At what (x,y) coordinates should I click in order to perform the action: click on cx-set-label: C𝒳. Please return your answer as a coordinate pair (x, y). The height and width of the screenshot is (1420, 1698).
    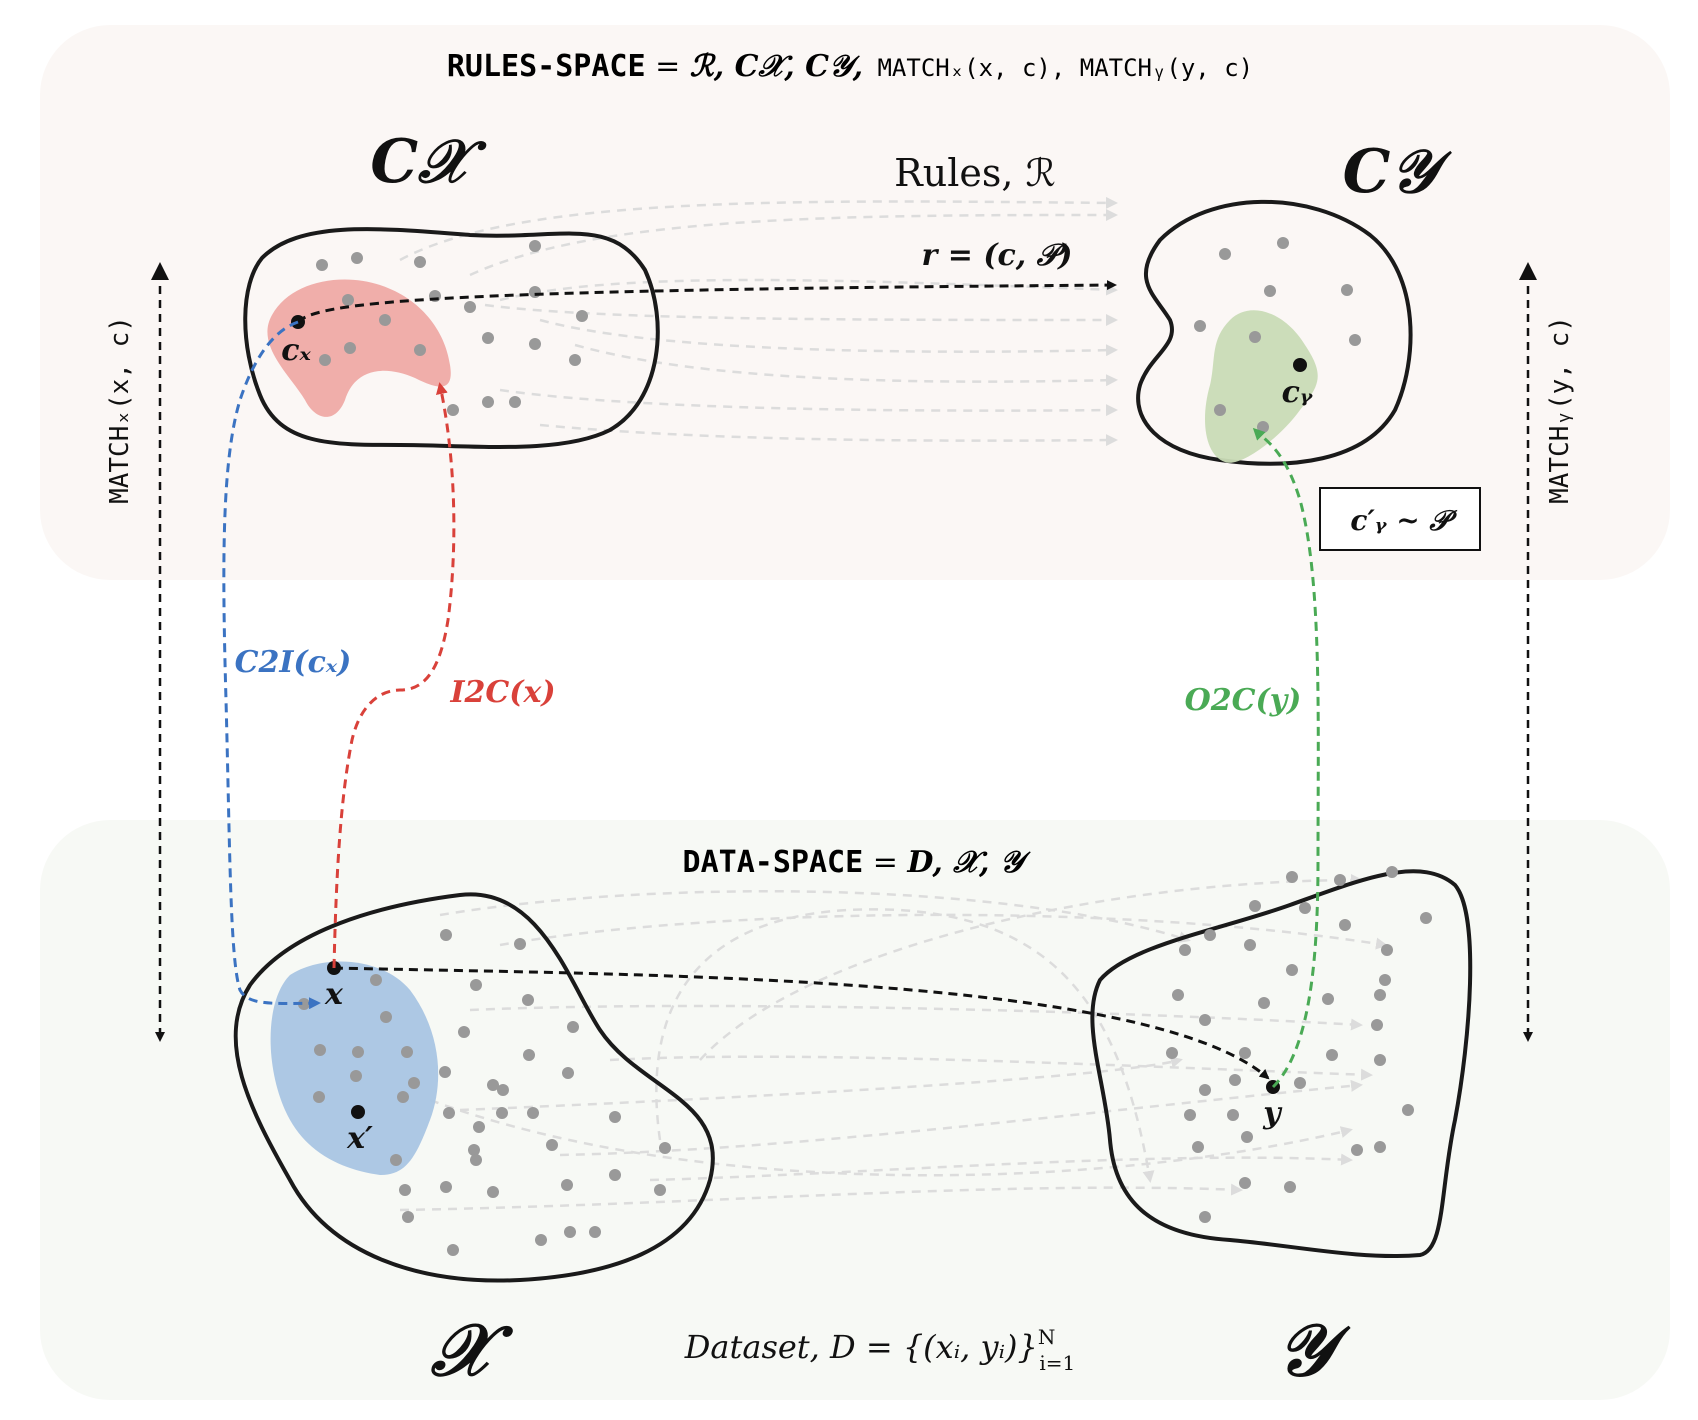
    Looking at the image, I should click on (428, 162).